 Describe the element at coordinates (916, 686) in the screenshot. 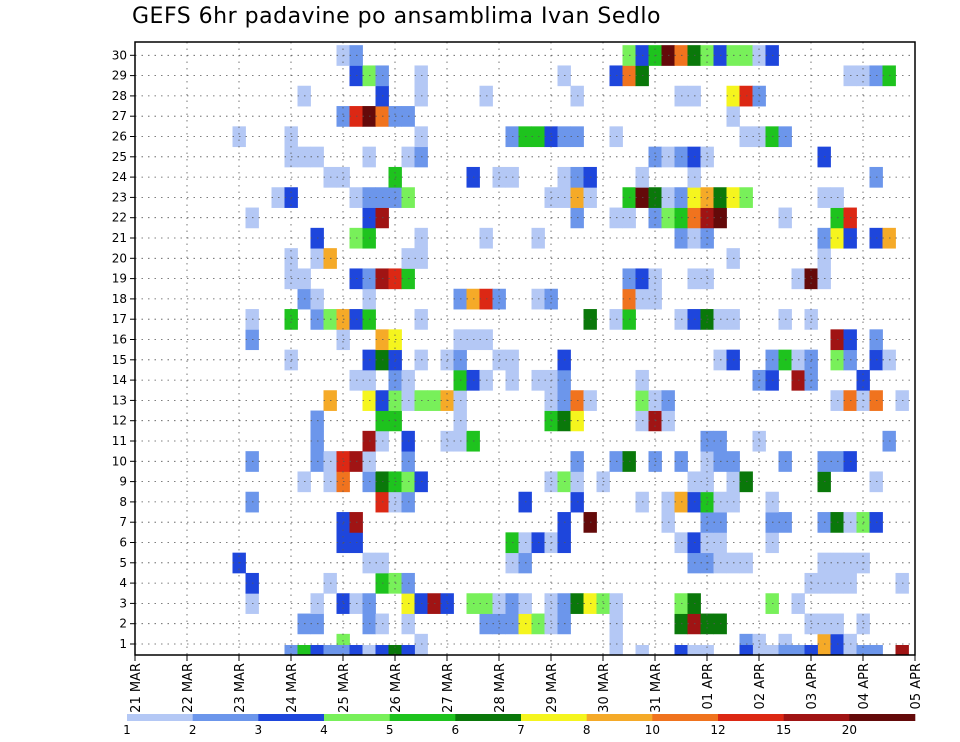

I see `x-tick-label: 05 APR` at that location.